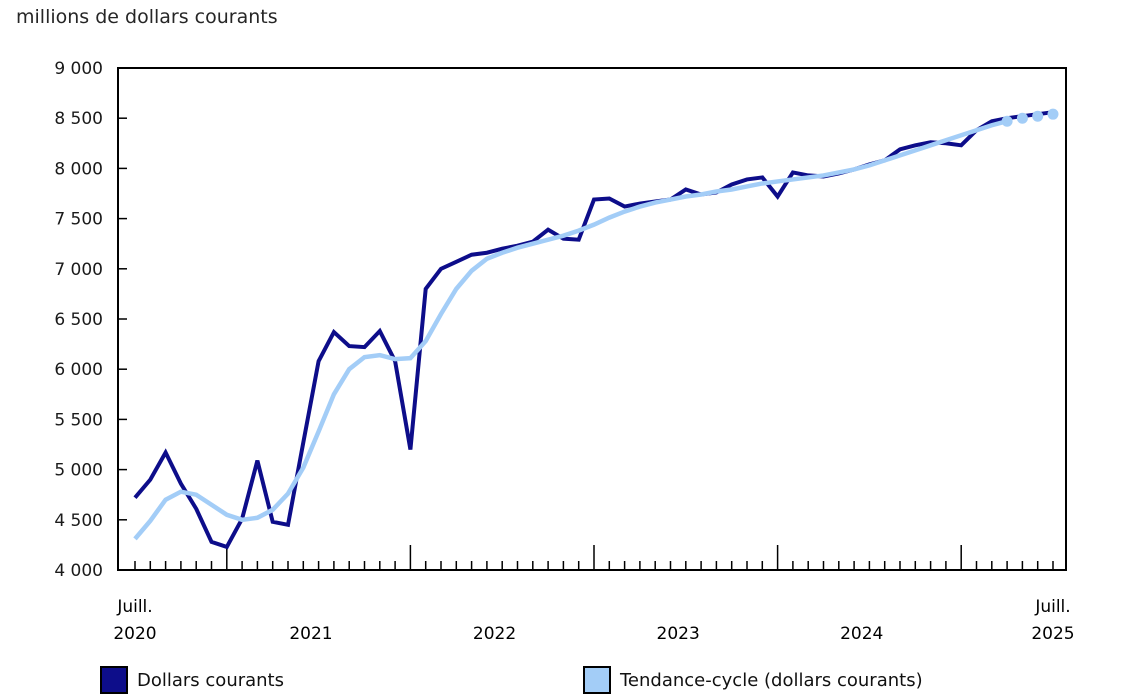  I want to click on y-tick-label: 9 000, so click(78, 69).